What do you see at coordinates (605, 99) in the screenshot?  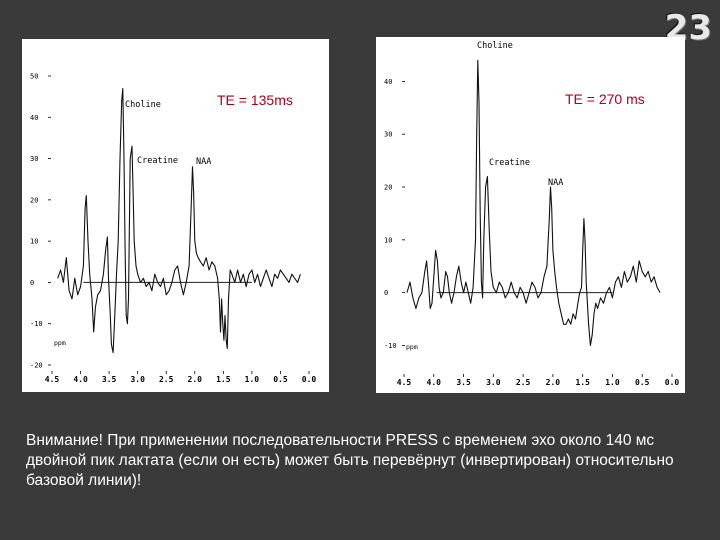 I see `te-label: TE = 270 ms` at bounding box center [605, 99].